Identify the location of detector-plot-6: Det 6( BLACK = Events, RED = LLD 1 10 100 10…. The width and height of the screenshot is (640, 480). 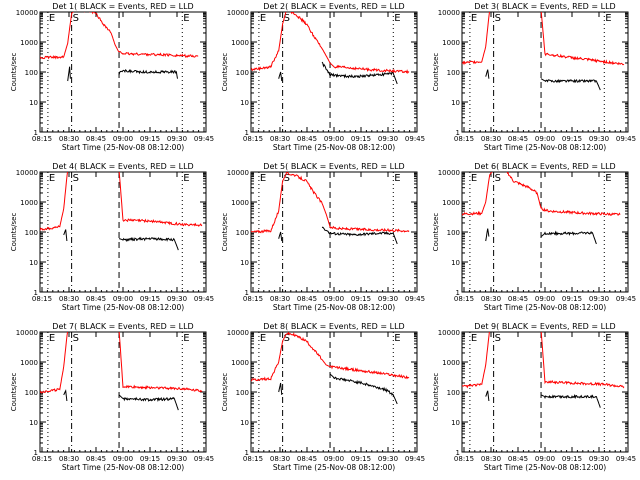
(534, 237).